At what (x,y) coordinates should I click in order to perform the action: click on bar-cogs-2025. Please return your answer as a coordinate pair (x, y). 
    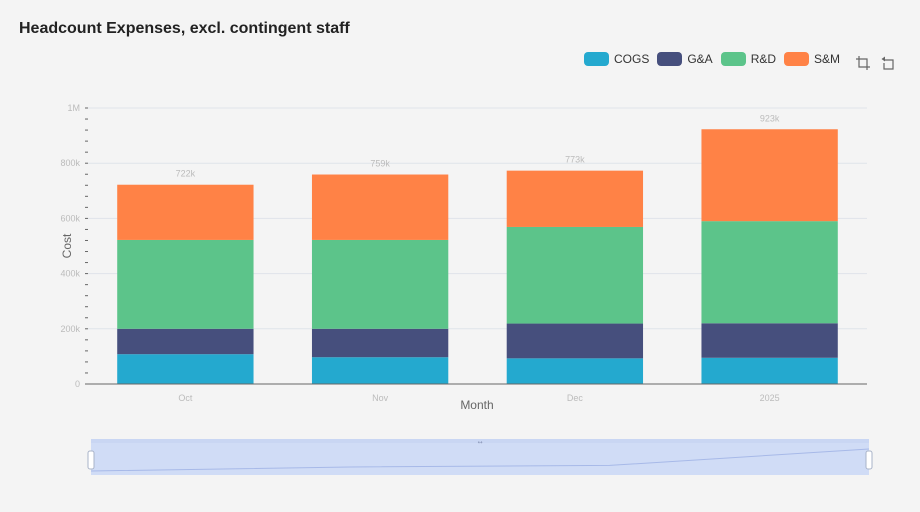
    Looking at the image, I should click on (769, 370).